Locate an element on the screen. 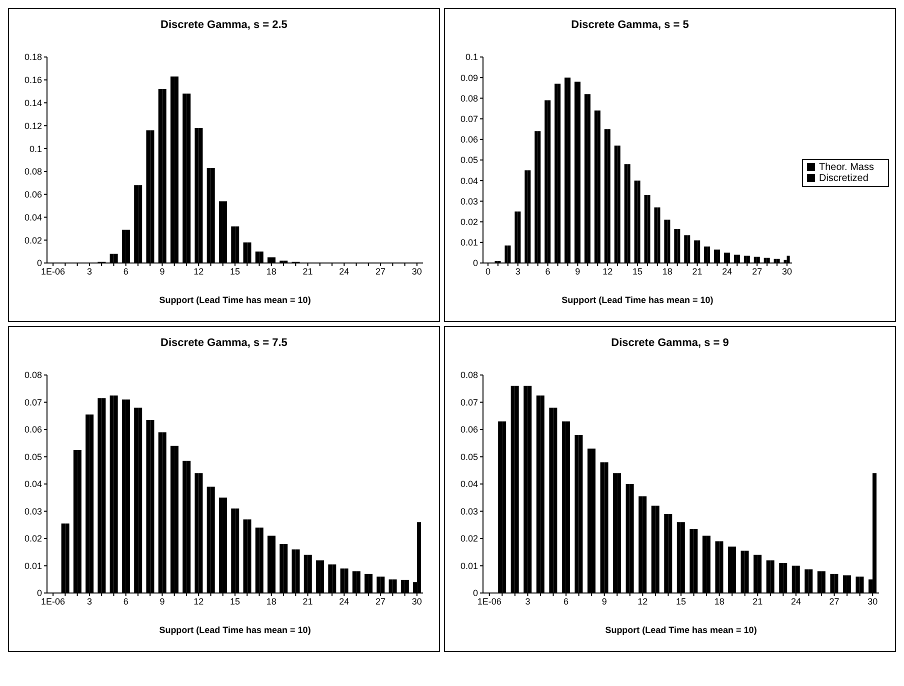 This screenshot has width=904, height=686. chart-title: Discrete Gamma, s = 7.5 is located at coordinates (224, 343).